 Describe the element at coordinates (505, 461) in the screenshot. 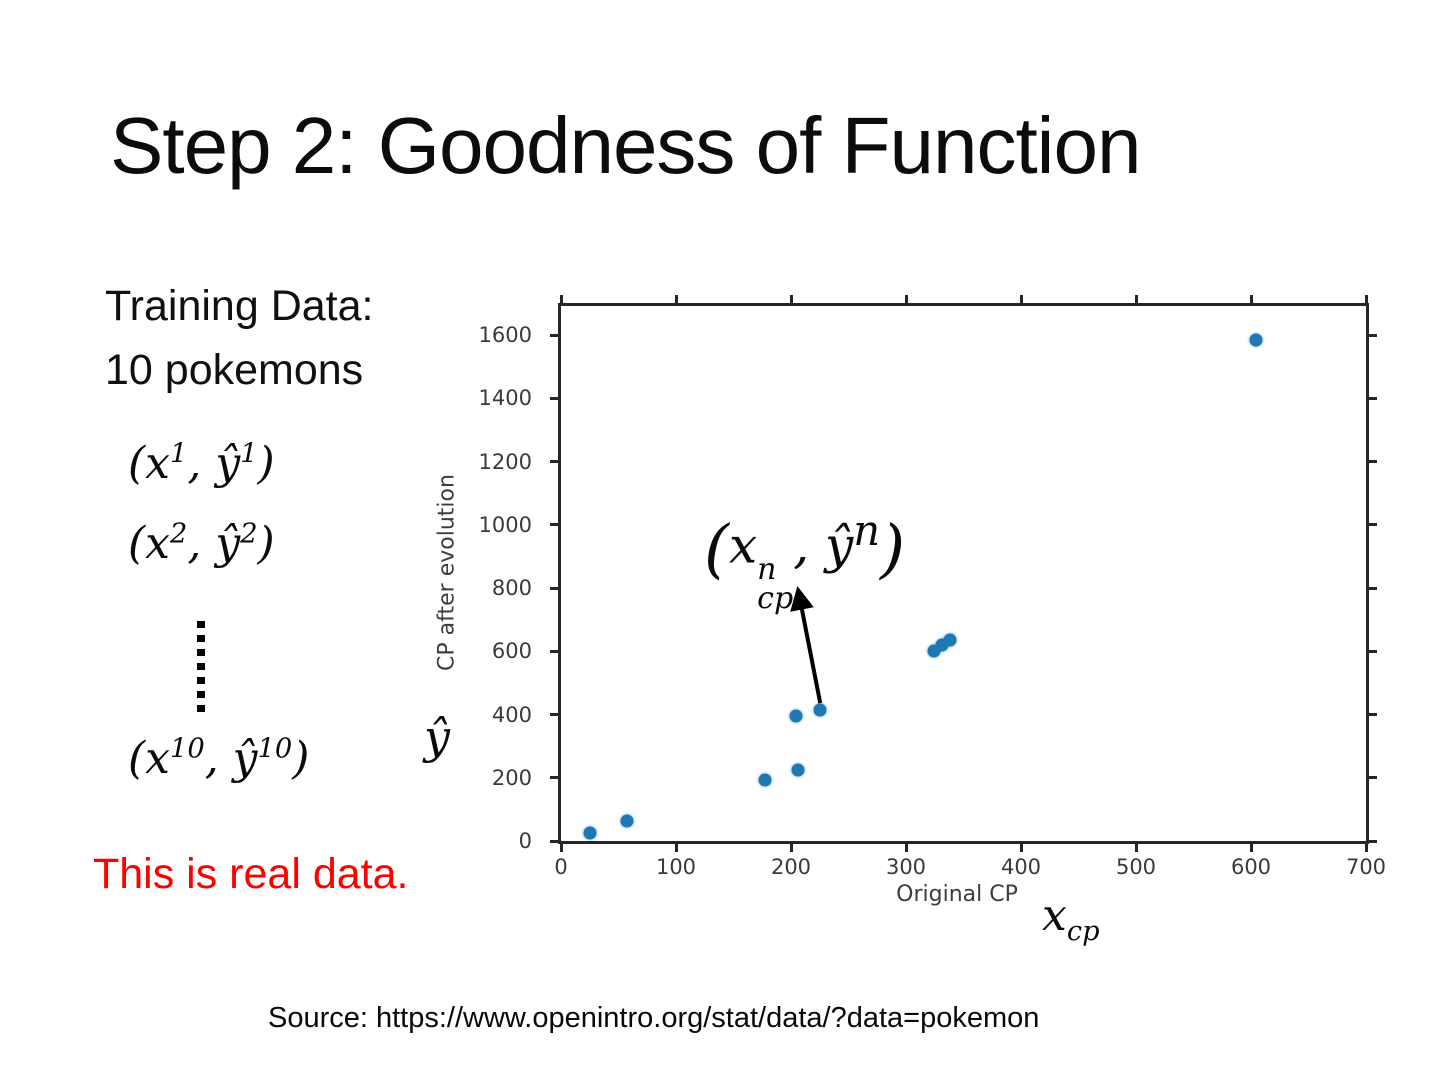

I see `tick-label: 1200` at that location.